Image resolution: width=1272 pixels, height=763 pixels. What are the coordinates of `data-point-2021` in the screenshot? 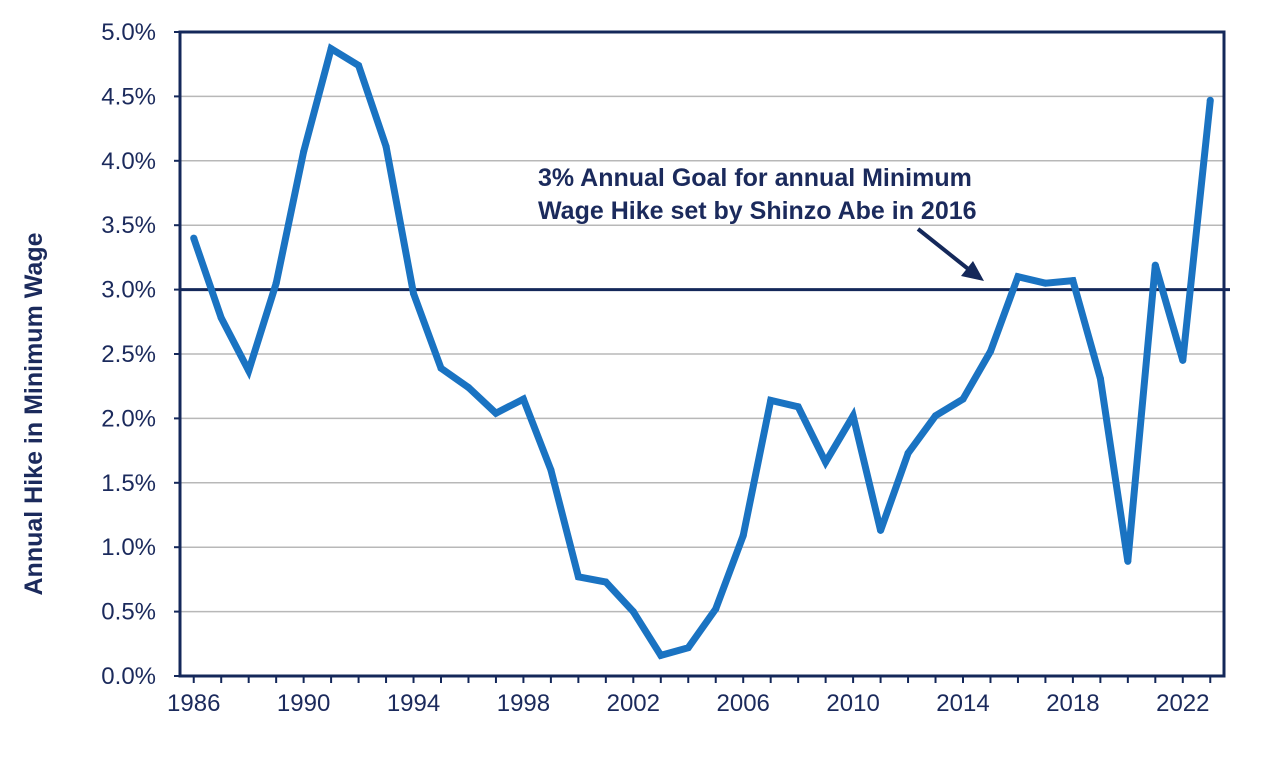 It's located at (1155, 265).